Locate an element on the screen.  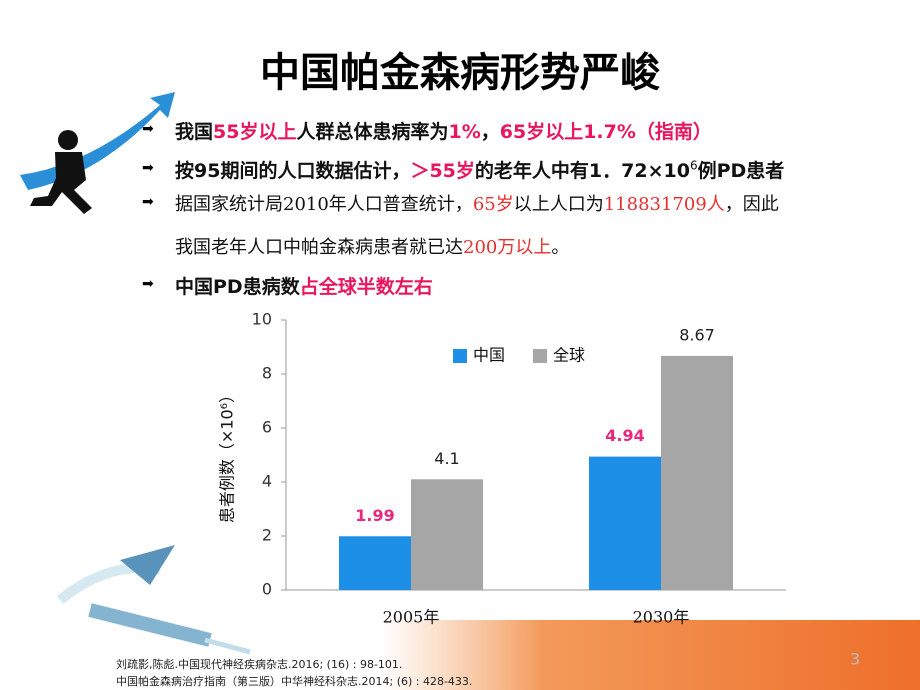
x-tick-label: 2030年 is located at coordinates (661, 617).